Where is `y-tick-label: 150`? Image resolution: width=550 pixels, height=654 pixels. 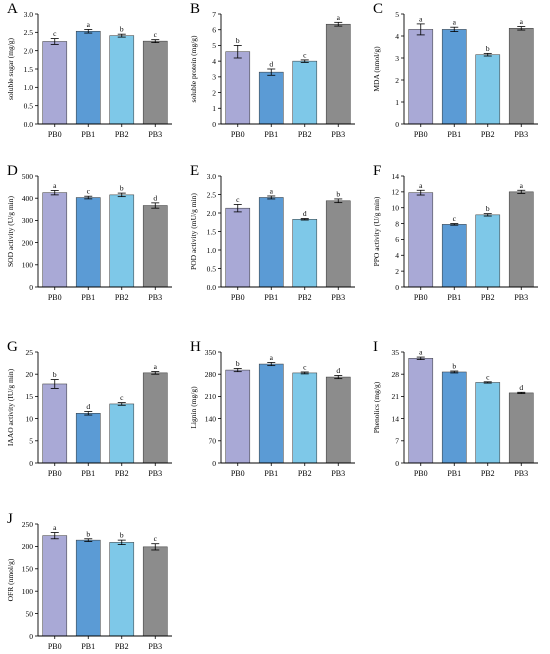 y-tick-label: 150 is located at coordinates (28, 569).